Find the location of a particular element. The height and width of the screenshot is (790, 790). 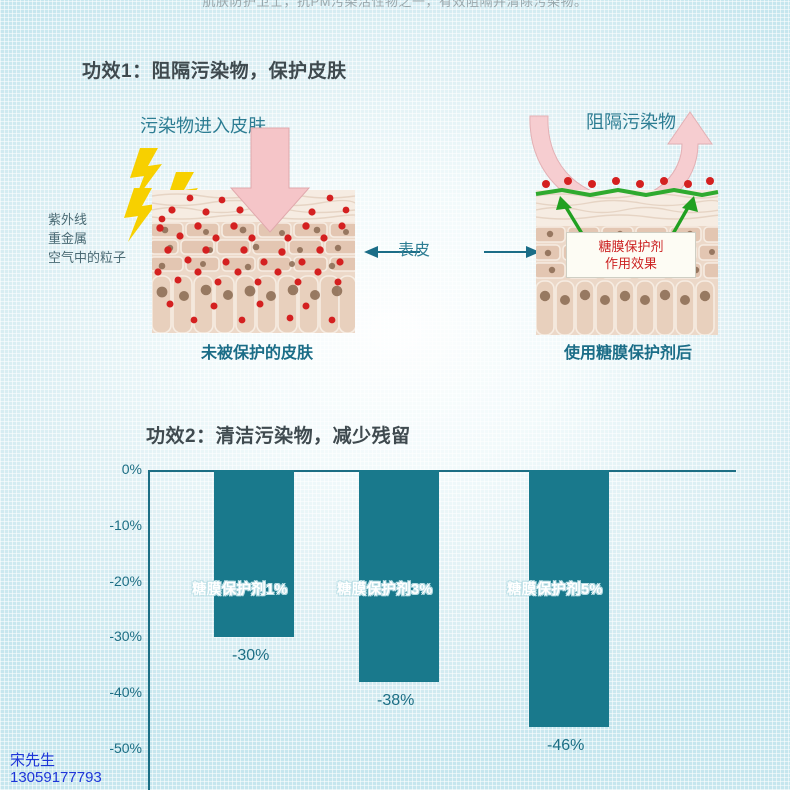

agent-effect-callout: 糖膜保护剂 作用效果 is located at coordinates (631, 255).